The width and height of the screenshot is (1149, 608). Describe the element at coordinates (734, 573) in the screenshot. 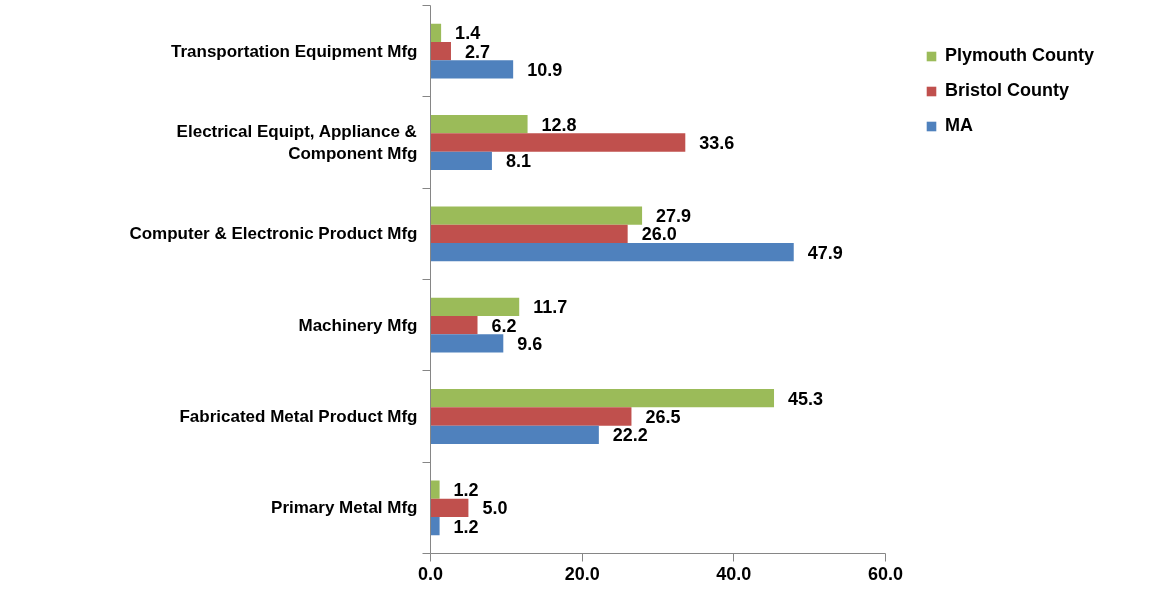

I see `x-tick-label: 40.0` at that location.